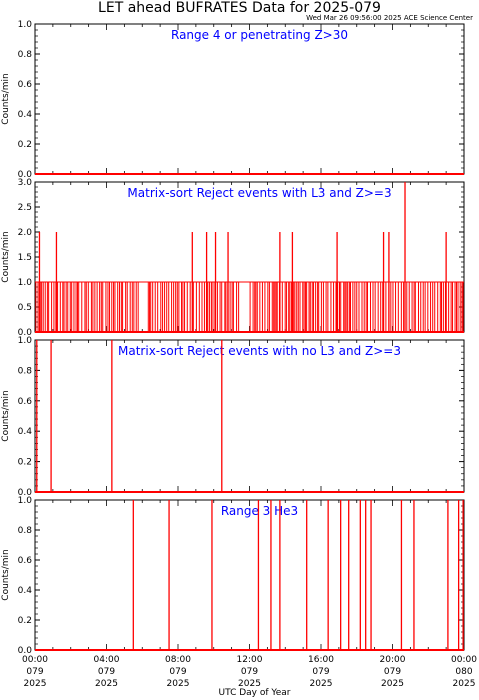 The height and width of the screenshot is (700, 479). Describe the element at coordinates (25, 233) in the screenshot. I see `y-tick-label: 2.0` at that location.